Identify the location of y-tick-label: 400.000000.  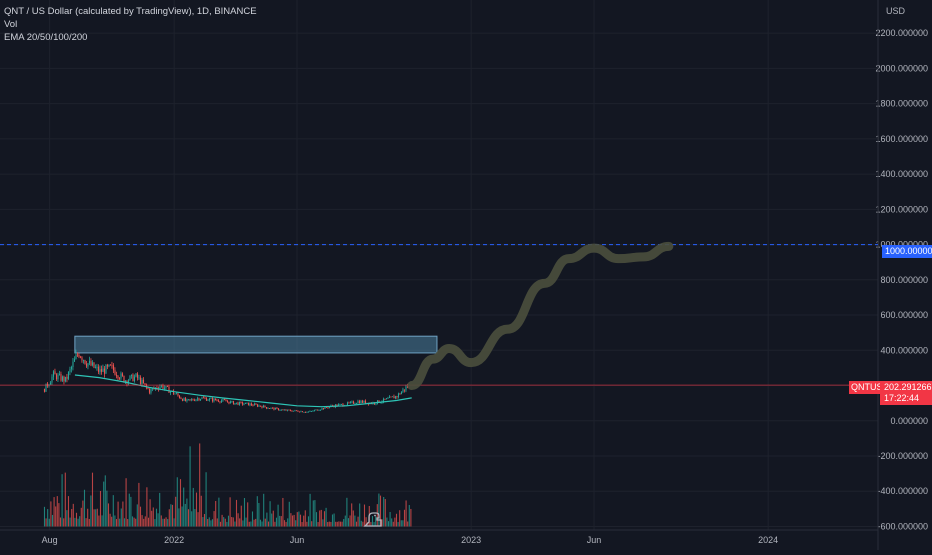
(904, 350).